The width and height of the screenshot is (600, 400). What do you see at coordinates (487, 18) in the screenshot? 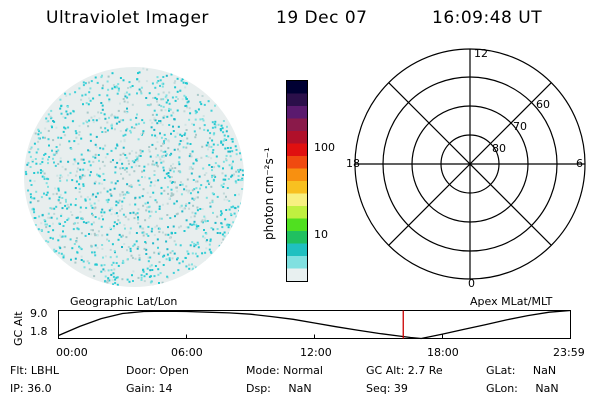
I see `image-time: 16:09:48 UT` at bounding box center [487, 18].